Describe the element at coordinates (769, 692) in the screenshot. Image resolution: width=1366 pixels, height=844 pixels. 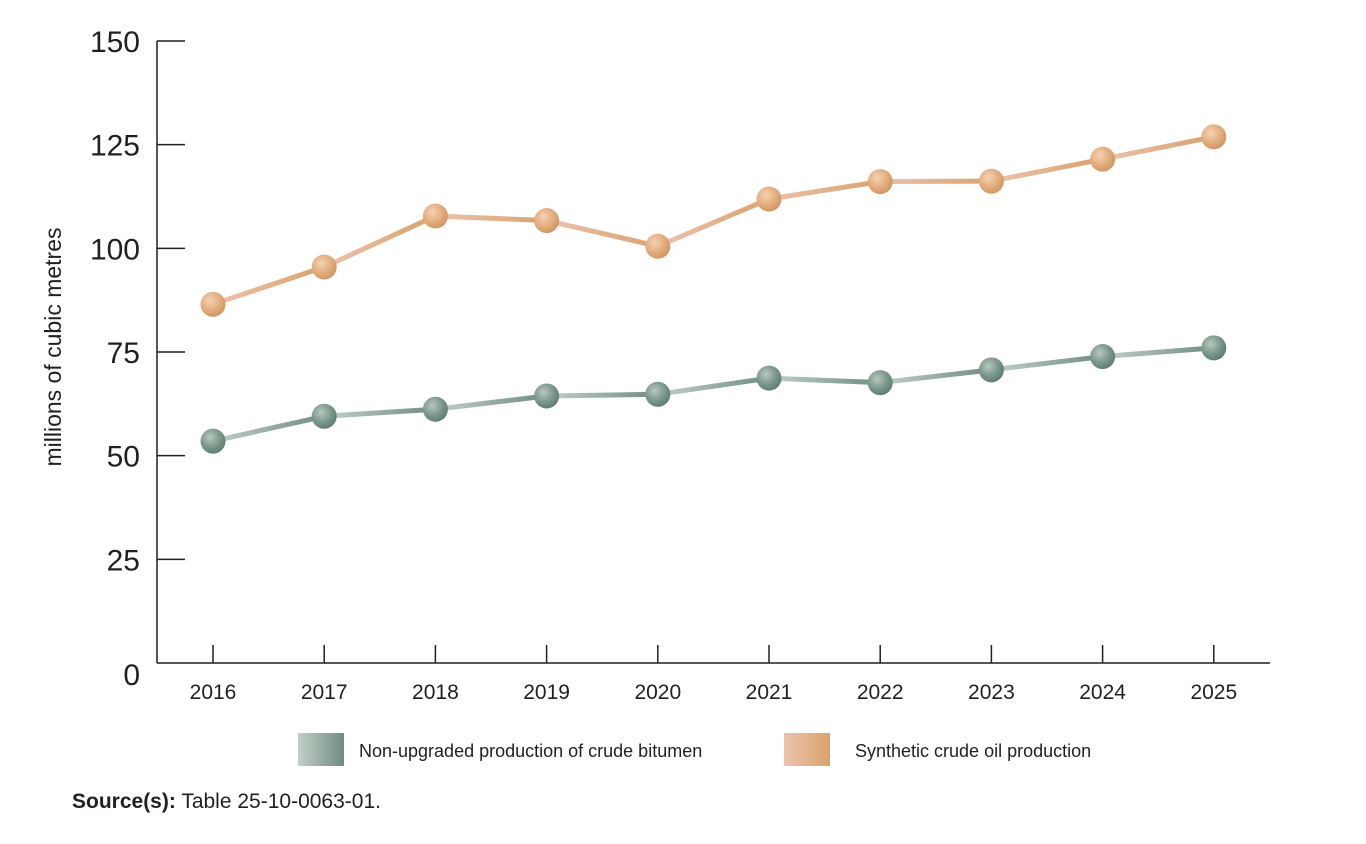
I see `x-tick-label: 2021` at that location.